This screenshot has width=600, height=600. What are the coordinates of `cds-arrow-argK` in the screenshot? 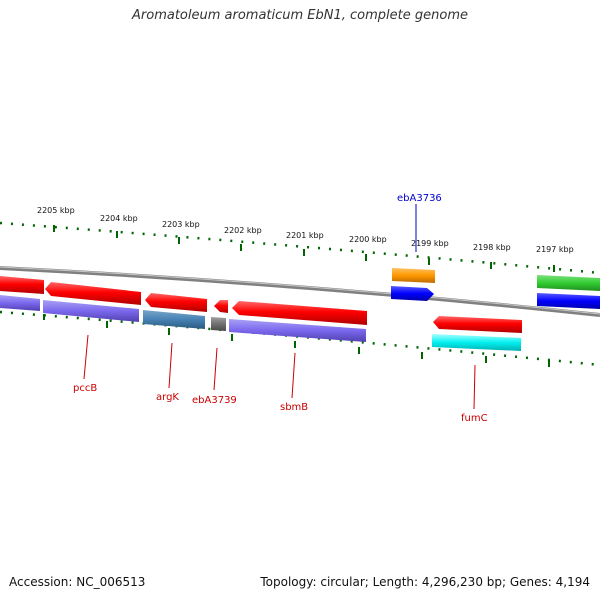 It's located at (176, 302).